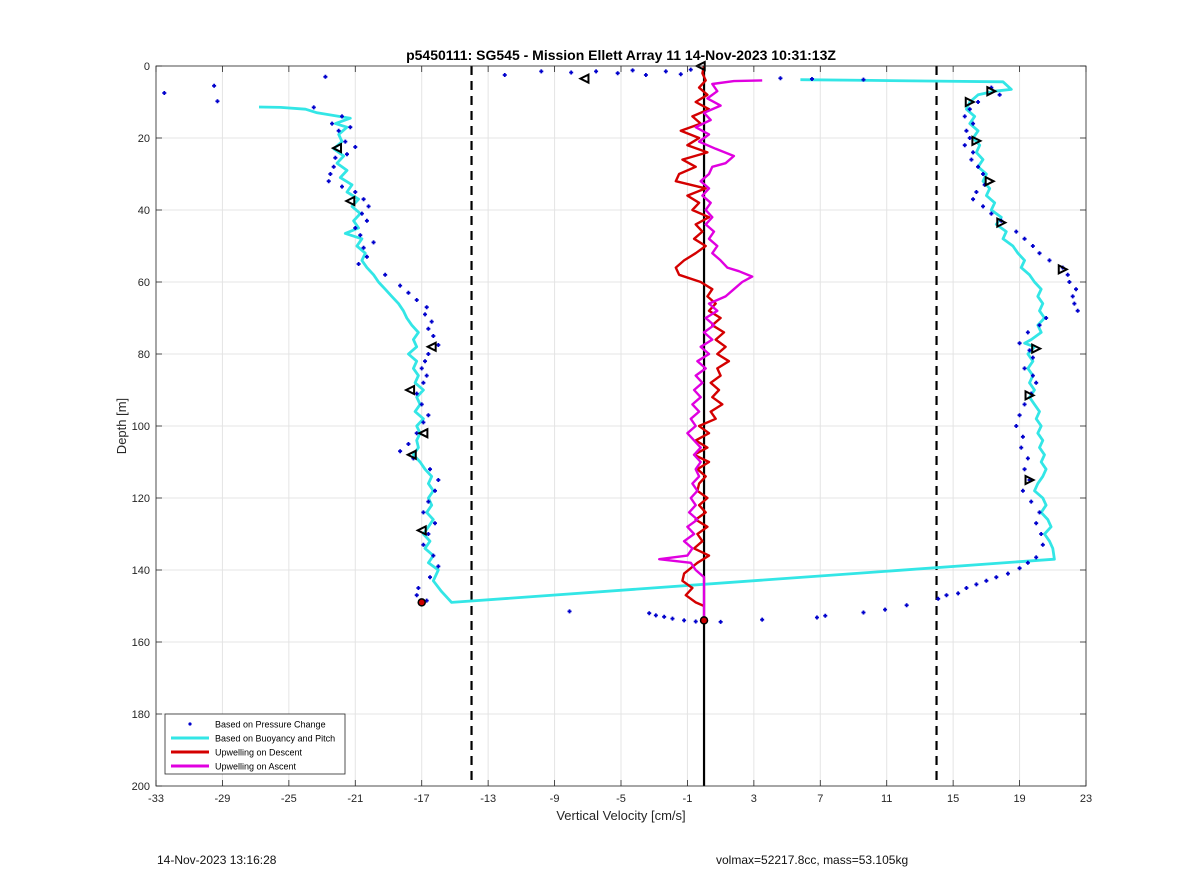  Describe the element at coordinates (141, 715) in the screenshot. I see `y-tick-label: 180` at that location.